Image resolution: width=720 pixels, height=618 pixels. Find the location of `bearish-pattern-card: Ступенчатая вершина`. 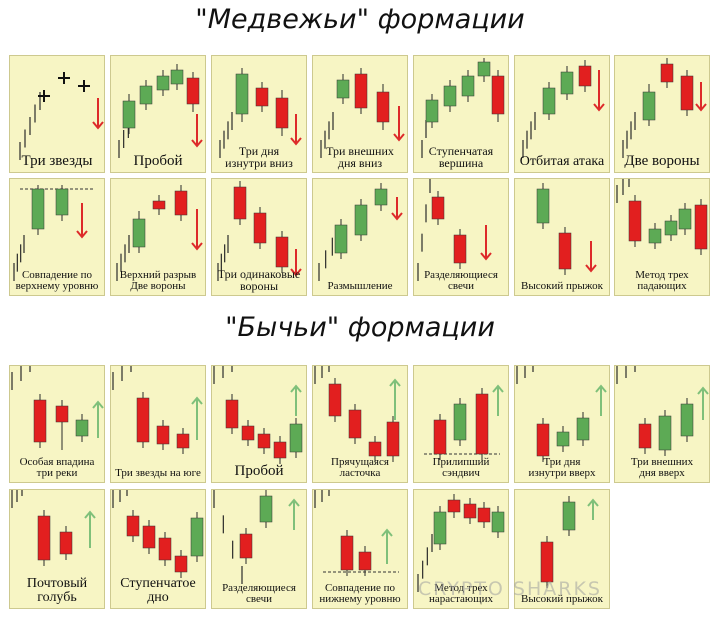

bearish-pattern-card: Ступенчатая вершина is located at coordinates (461, 114).